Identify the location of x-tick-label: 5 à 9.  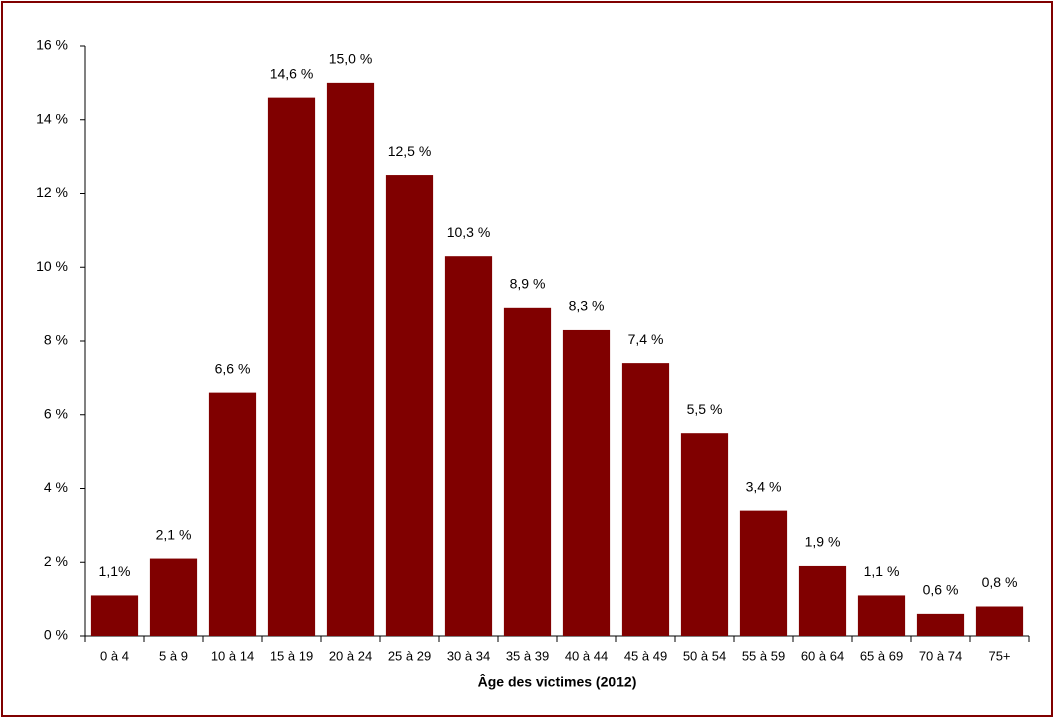
(173, 655).